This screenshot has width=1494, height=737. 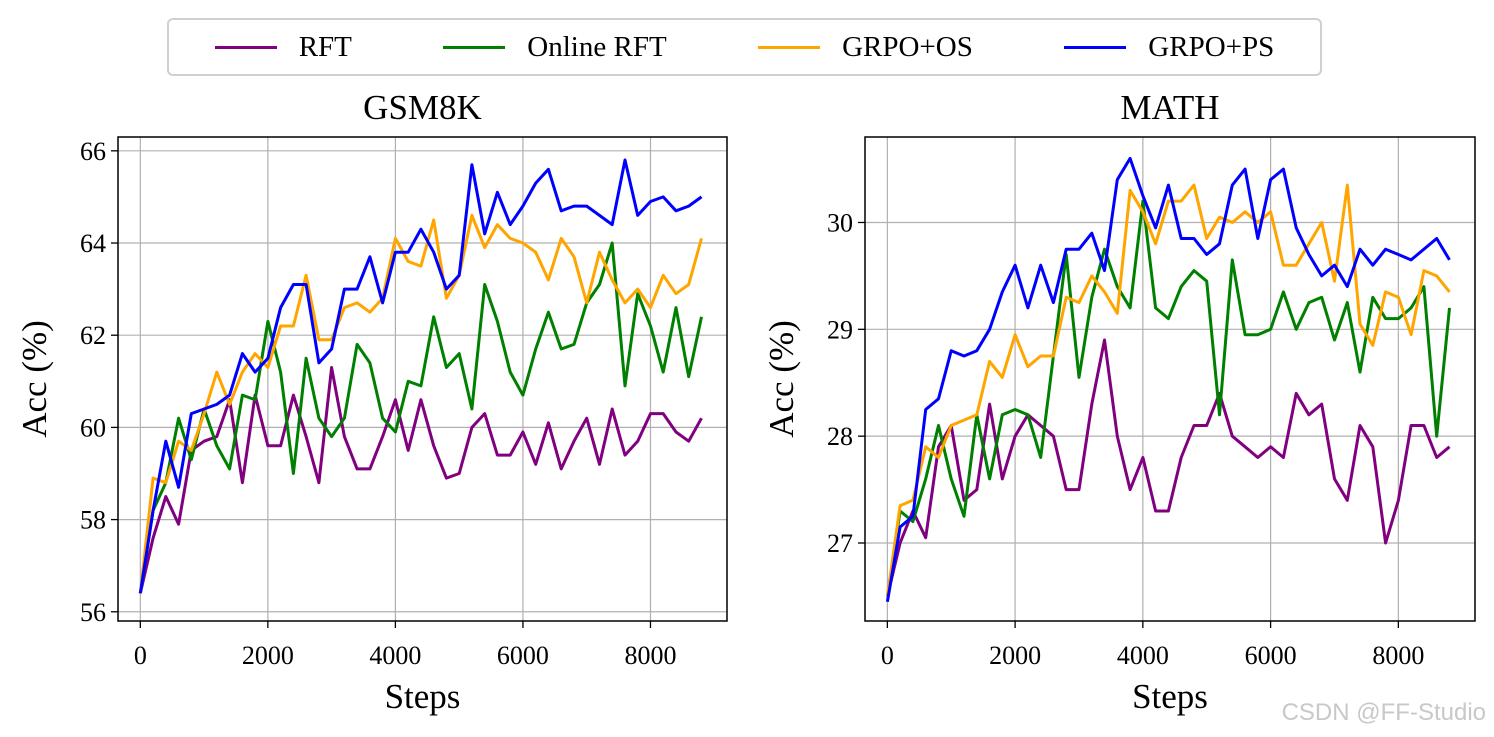 What do you see at coordinates (840, 543) in the screenshot?
I see `y-tick-label: 27` at bounding box center [840, 543].